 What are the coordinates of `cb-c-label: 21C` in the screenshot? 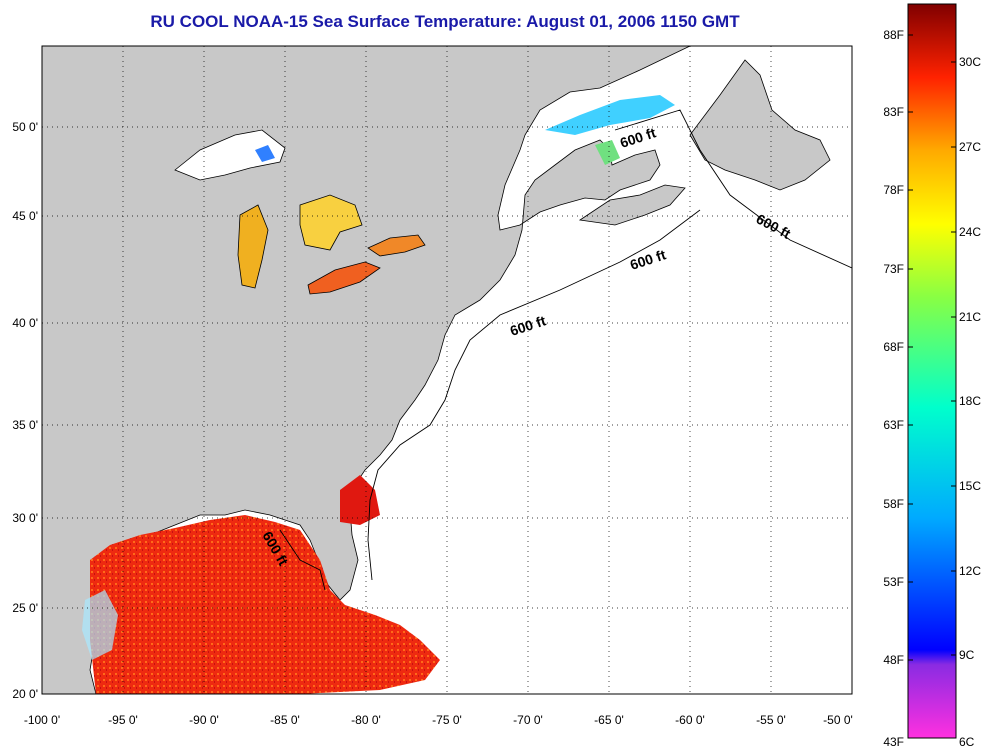 It's located at (970, 317).